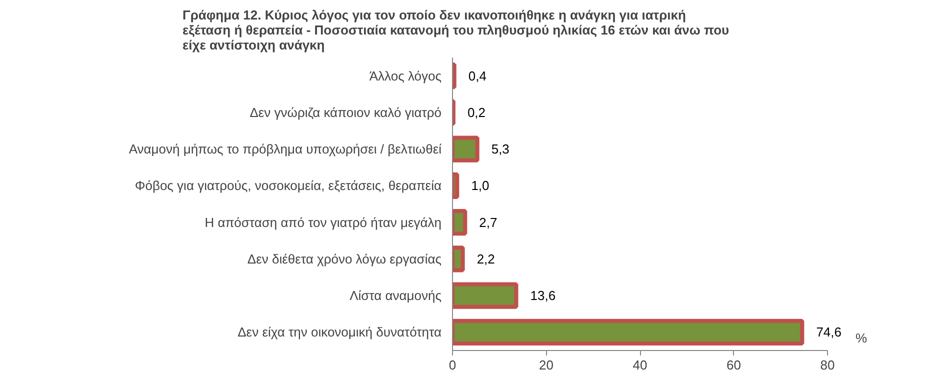 Image resolution: width=928 pixels, height=385 pixels. Describe the element at coordinates (477, 76) in the screenshot. I see `data-label: 0,4` at that location.